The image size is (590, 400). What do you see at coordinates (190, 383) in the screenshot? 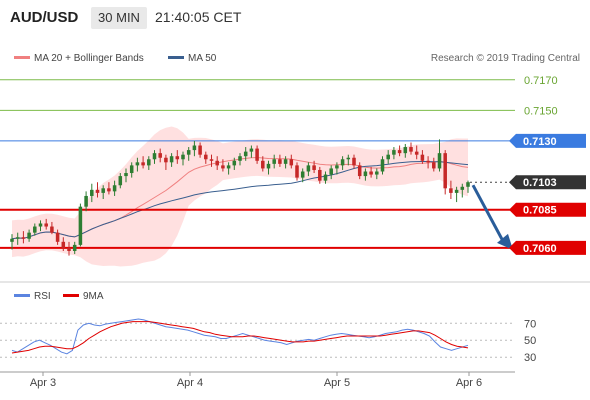
I see `x-tick-label: Apr 4` at bounding box center [190, 383].